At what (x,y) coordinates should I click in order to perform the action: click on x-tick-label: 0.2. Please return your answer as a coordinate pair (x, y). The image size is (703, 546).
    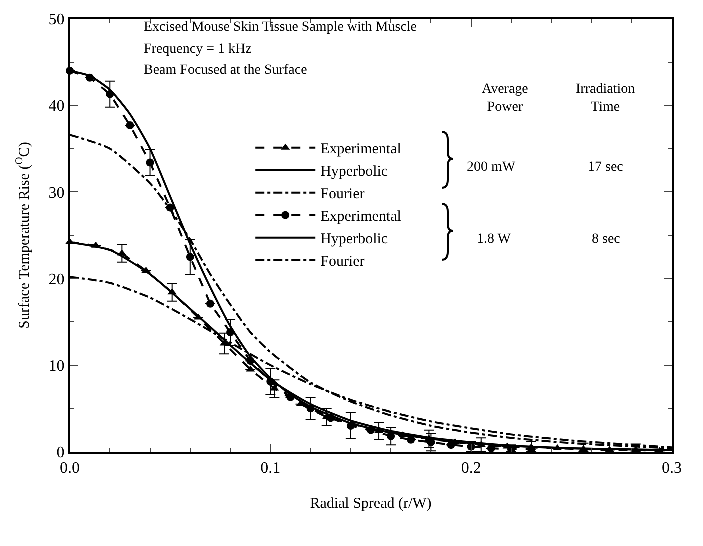
    Looking at the image, I should click on (471, 469).